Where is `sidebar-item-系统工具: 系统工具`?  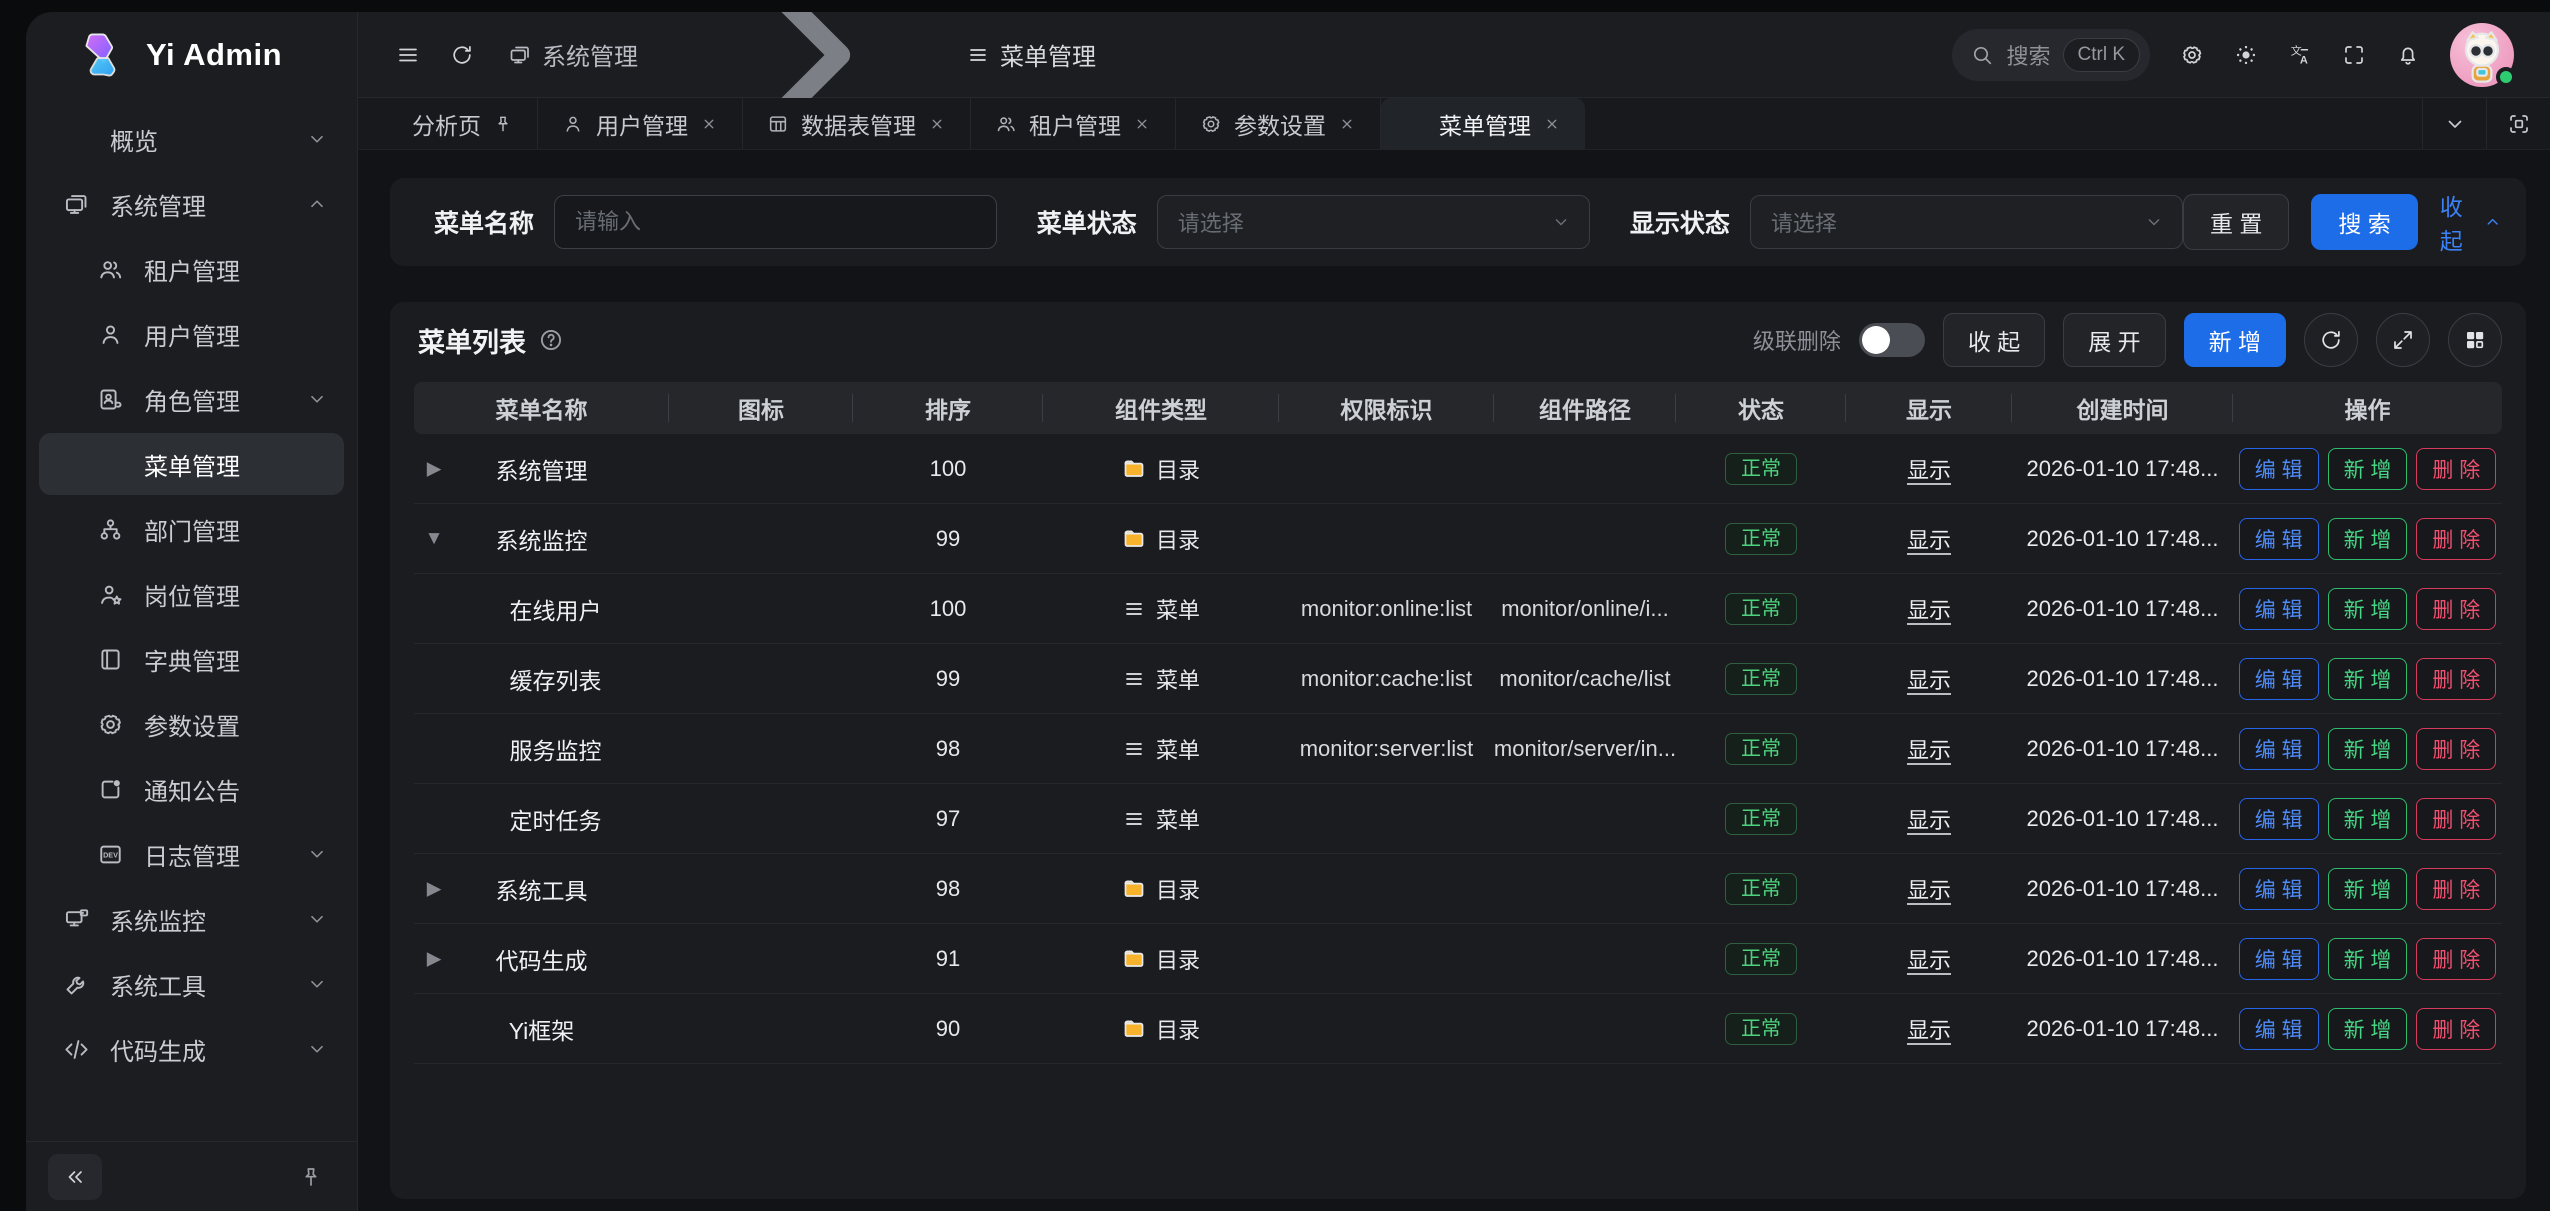 sidebar-item-系统工具: 系统工具 is located at coordinates (191, 984).